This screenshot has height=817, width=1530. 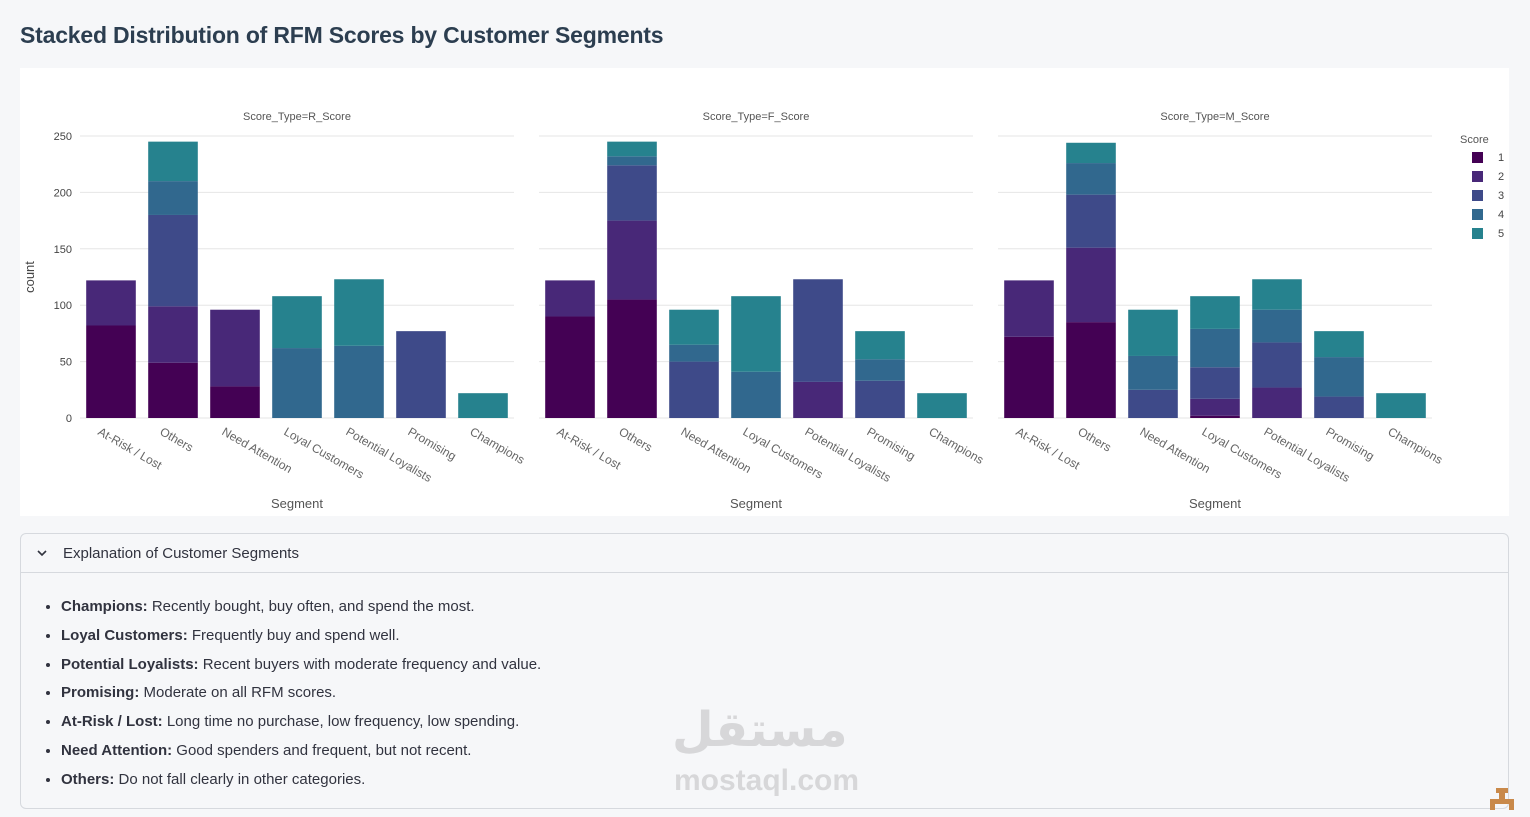 I want to click on legend-title: Score, so click(x=1474, y=140).